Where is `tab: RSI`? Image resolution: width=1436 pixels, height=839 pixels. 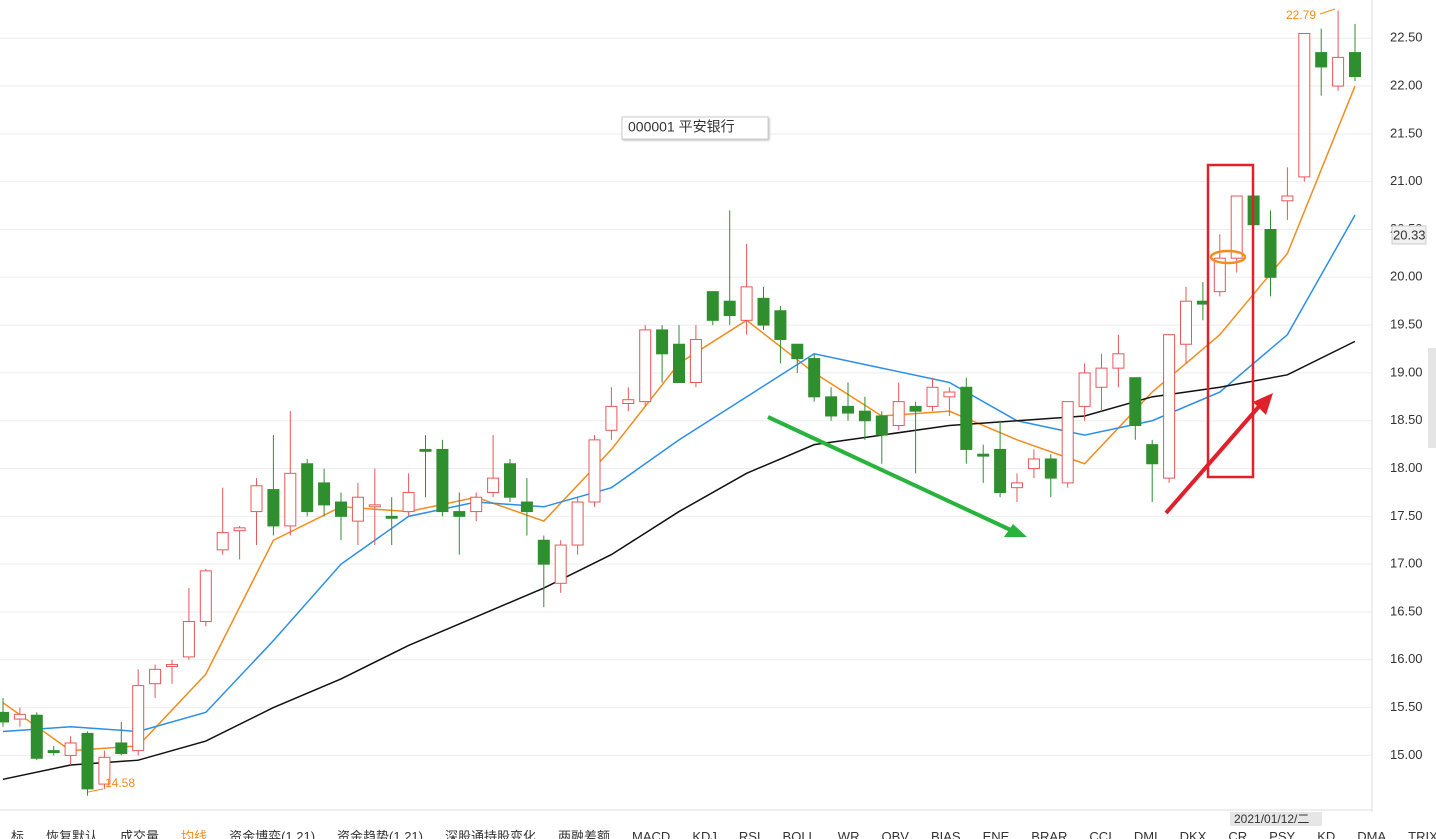
tab: RSI is located at coordinates (749, 834).